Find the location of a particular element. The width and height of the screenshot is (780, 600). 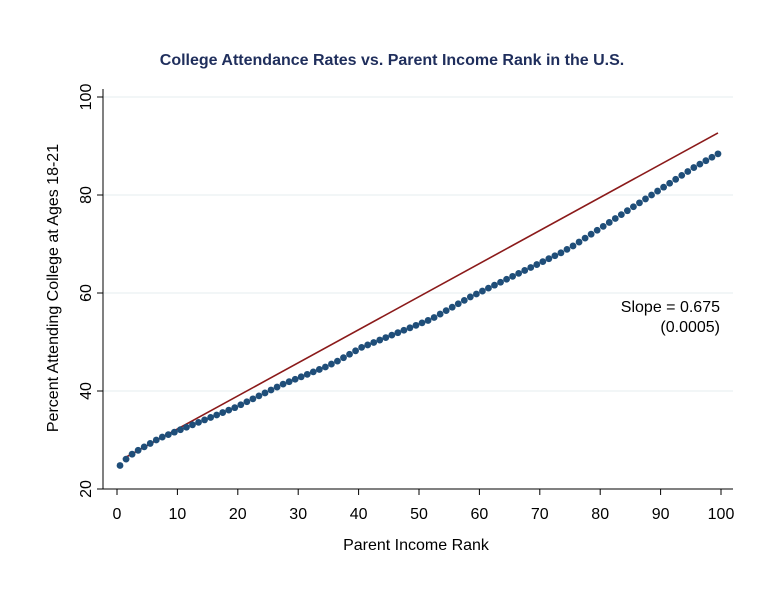

x-tick-label-20: 20 is located at coordinates (238, 514).